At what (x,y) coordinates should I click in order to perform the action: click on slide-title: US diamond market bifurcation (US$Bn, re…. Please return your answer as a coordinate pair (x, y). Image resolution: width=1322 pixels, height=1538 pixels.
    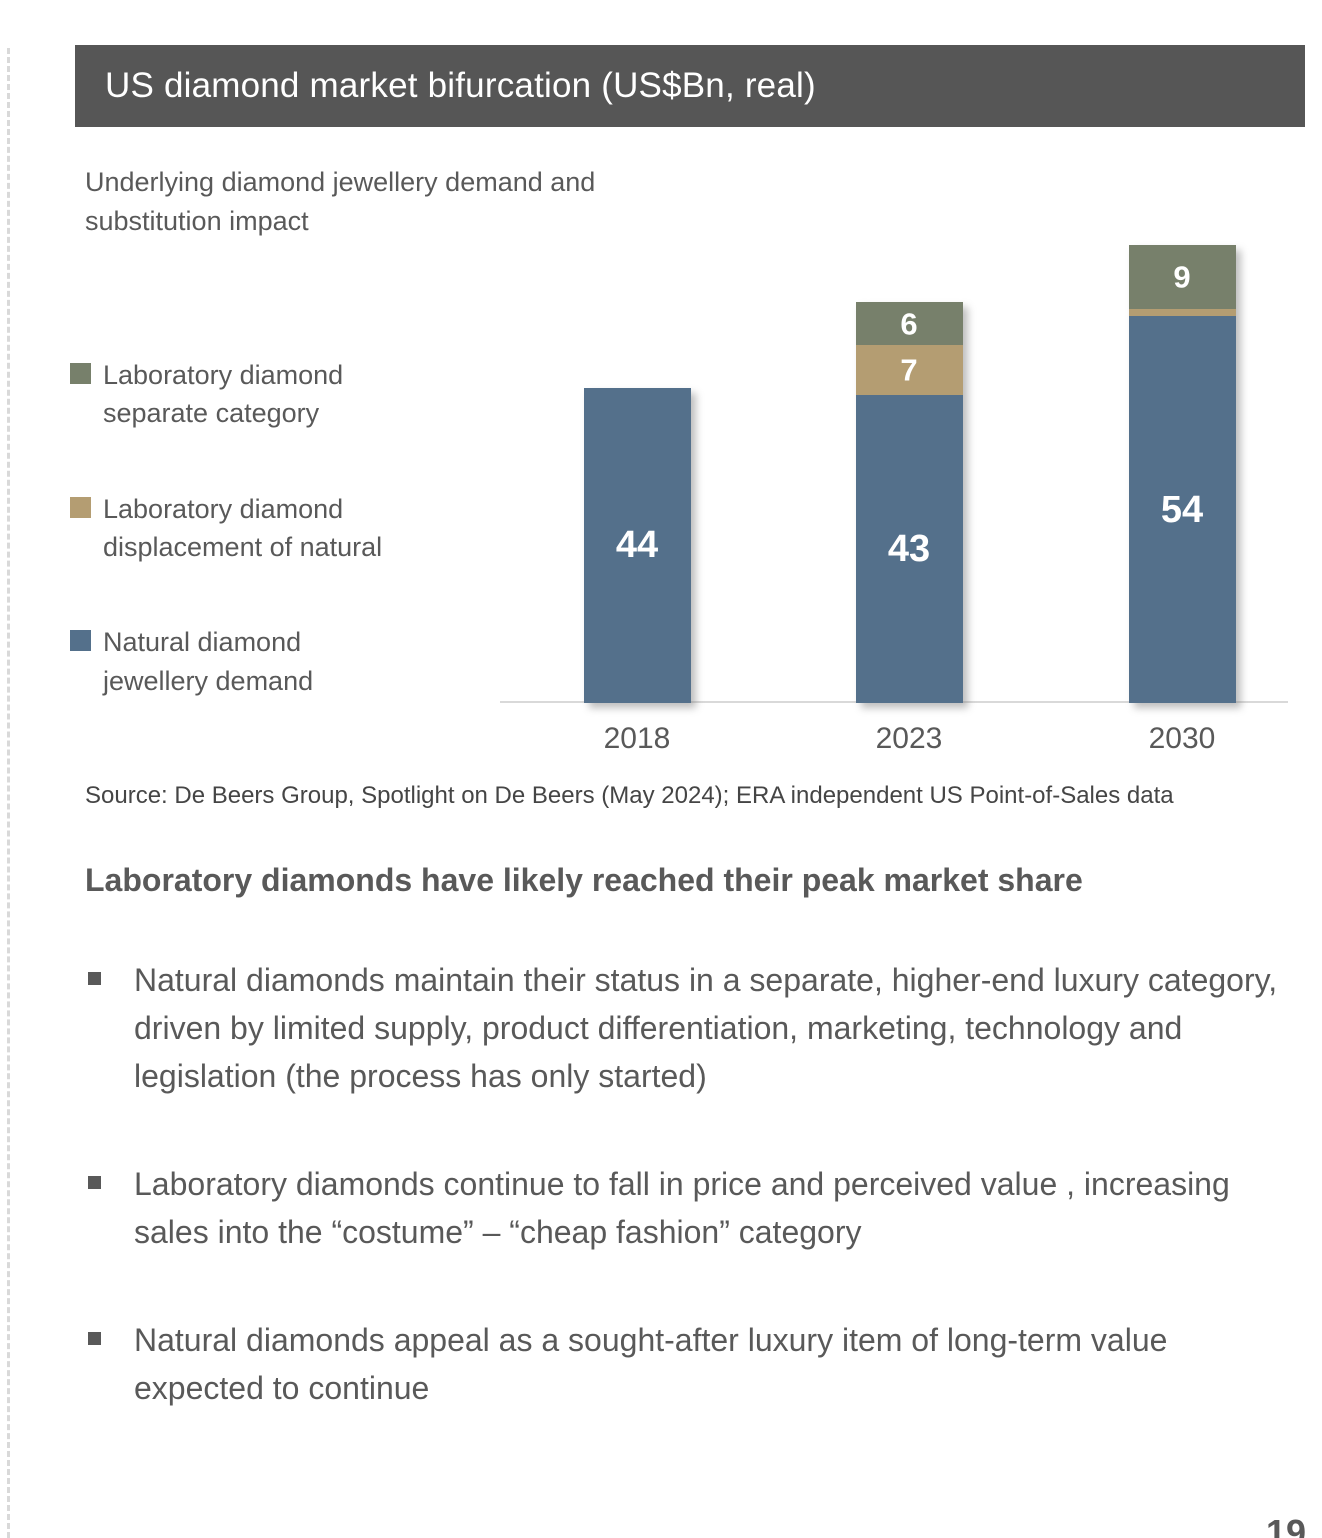
    Looking at the image, I should click on (460, 85).